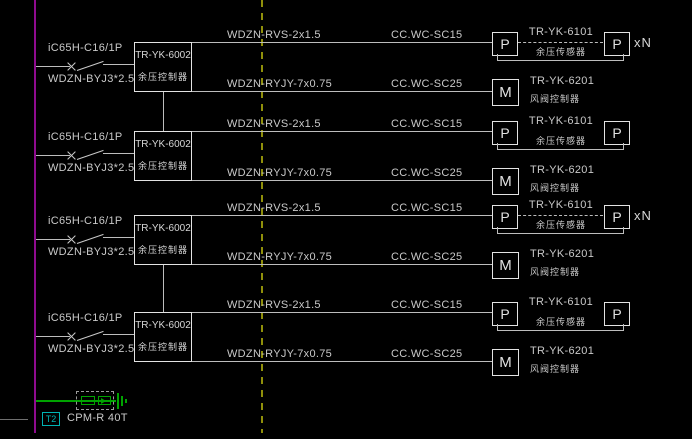  I want to click on dashed-link-line, so click(560, 42).